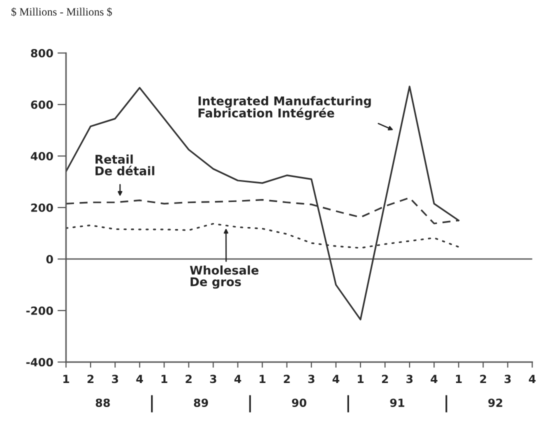  I want to click on text: Retail De détail, so click(125, 165).